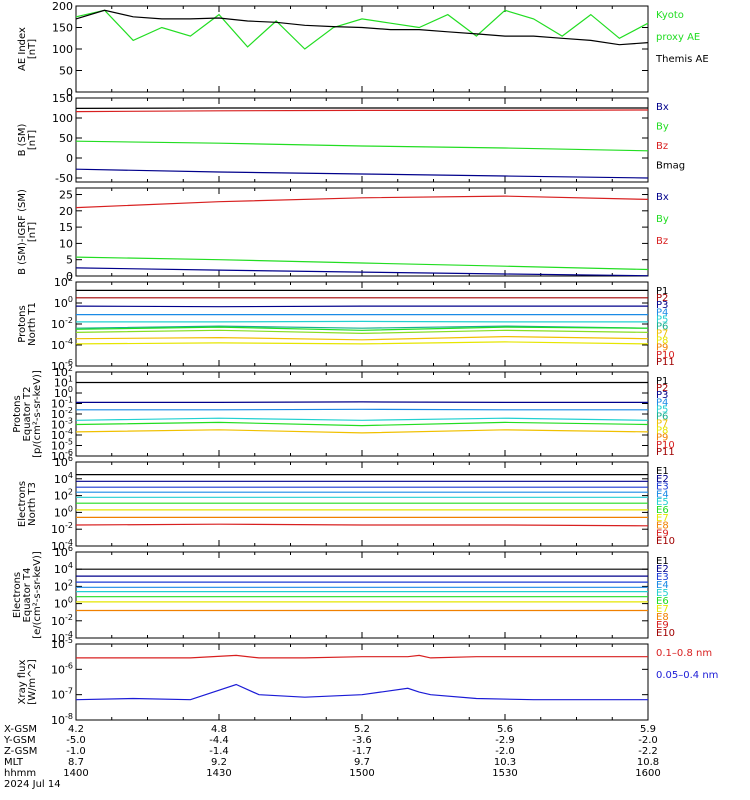 Image resolution: width=750 pixels, height=800 pixels. What do you see at coordinates (63, 478) in the screenshot?
I see `ytick-label-ent3-4: 10⁴` at bounding box center [63, 478].